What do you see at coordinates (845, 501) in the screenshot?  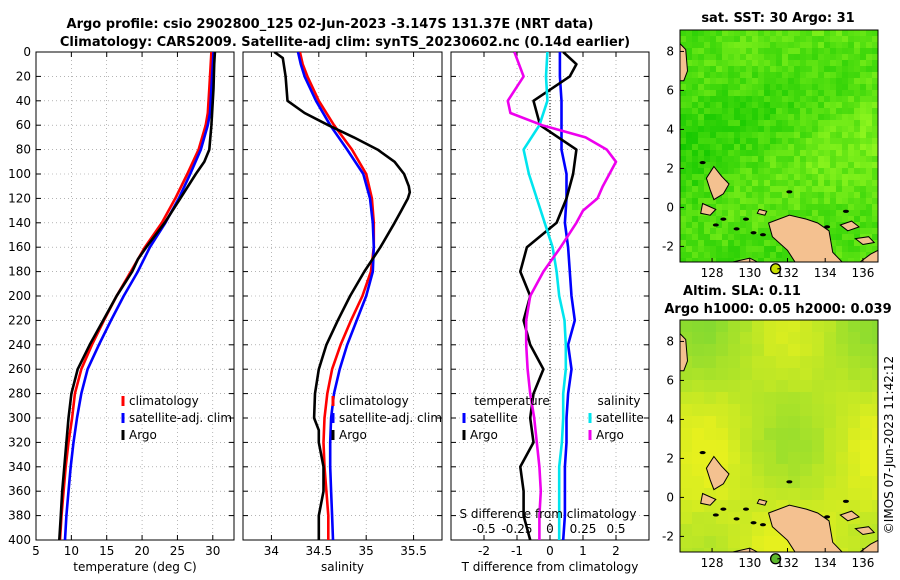 I see `island-mark` at bounding box center [845, 501].